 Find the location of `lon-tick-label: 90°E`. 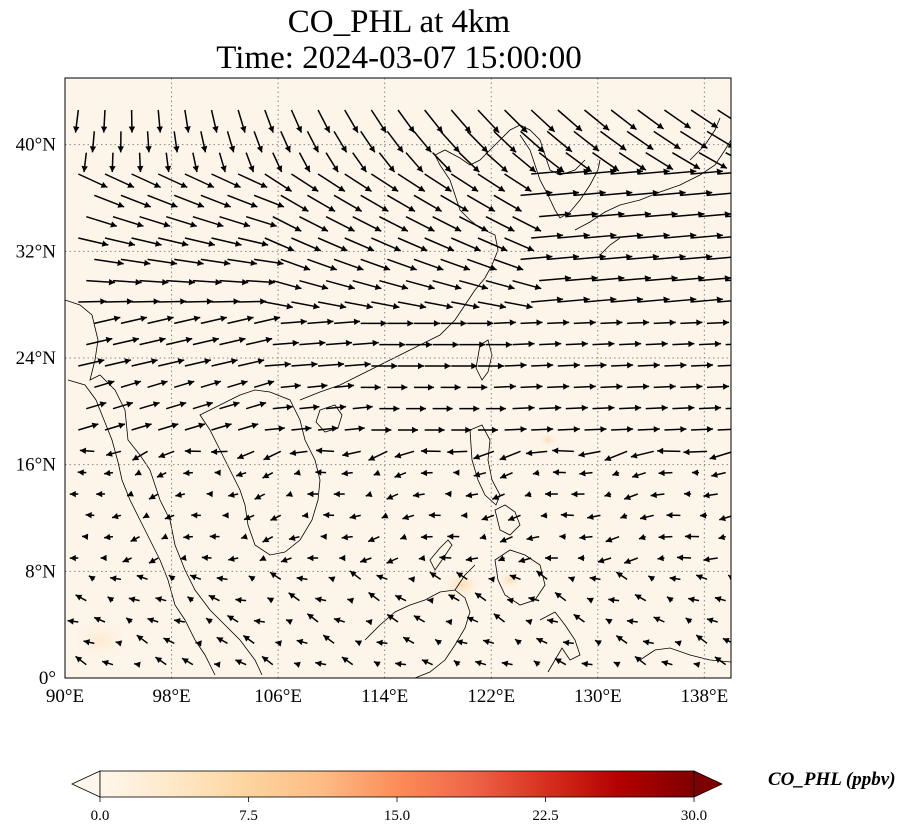

lon-tick-label: 90°E is located at coordinates (65, 696).